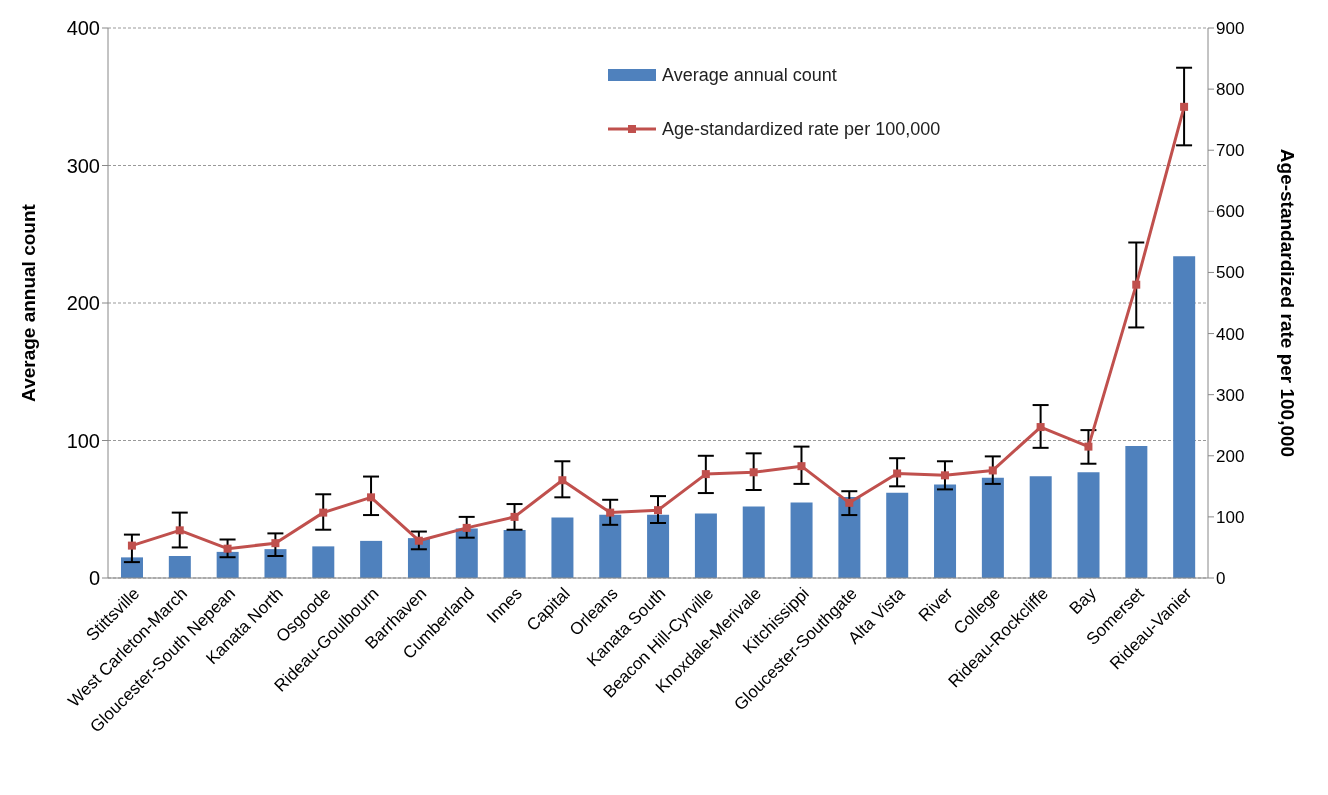 This screenshot has width=1328, height=795. I want to click on y2-tick-label: 600, so click(1230, 212).